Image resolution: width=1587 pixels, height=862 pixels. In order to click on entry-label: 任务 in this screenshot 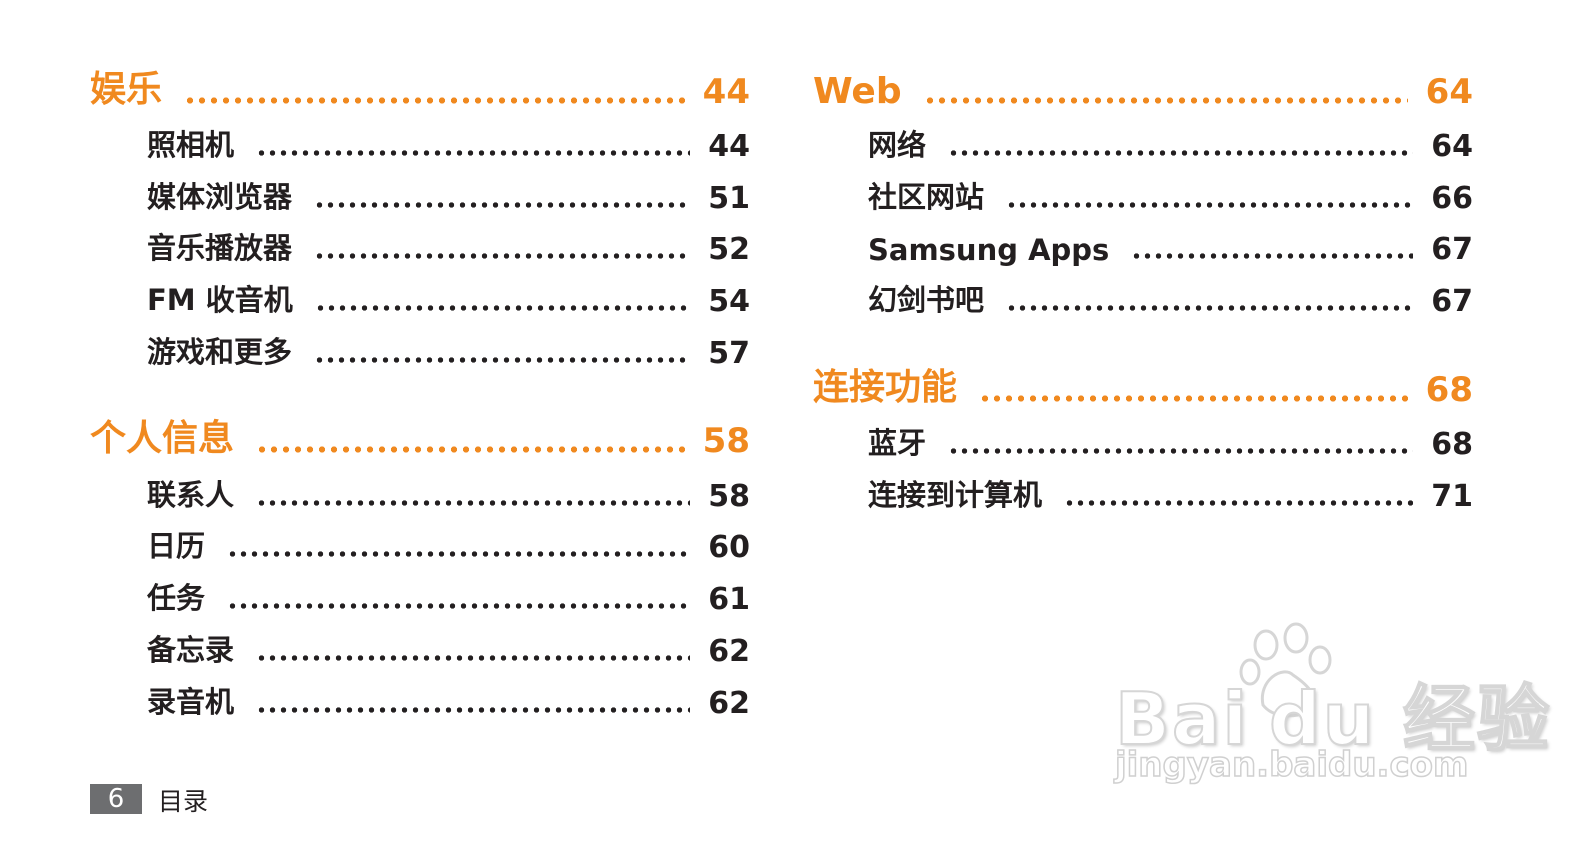, I will do `click(176, 598)`.